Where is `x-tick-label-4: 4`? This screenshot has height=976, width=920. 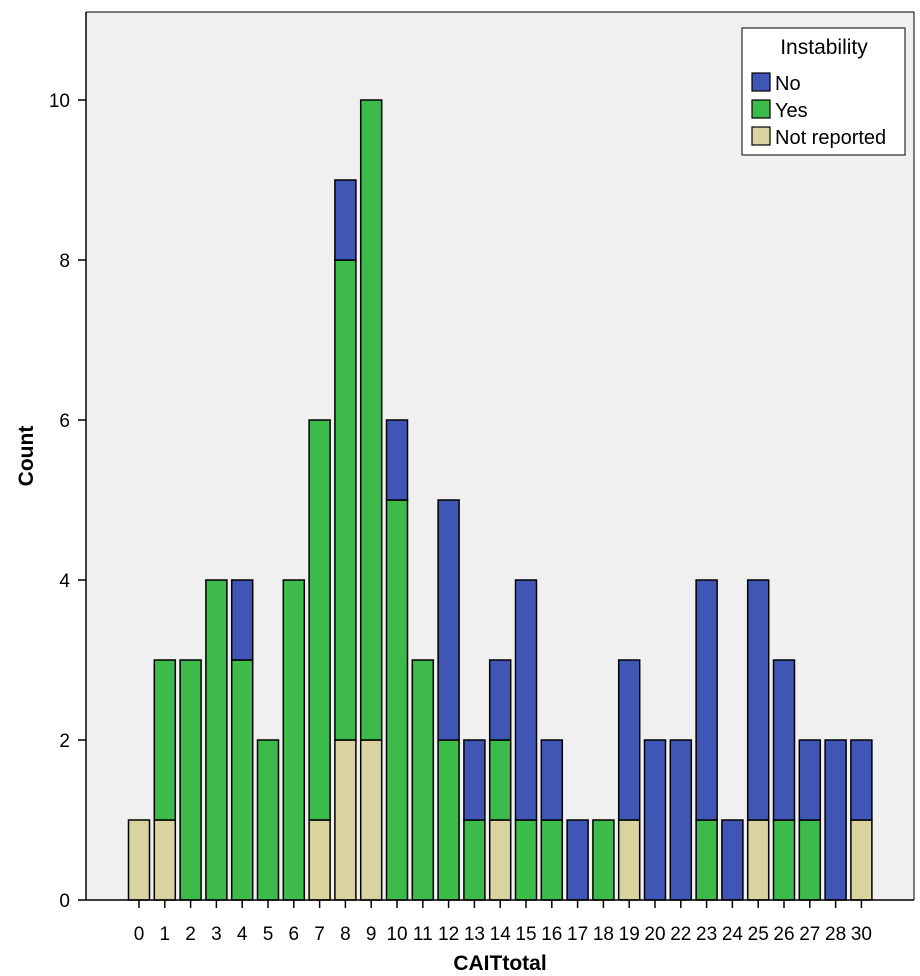
x-tick-label-4: 4 is located at coordinates (242, 934).